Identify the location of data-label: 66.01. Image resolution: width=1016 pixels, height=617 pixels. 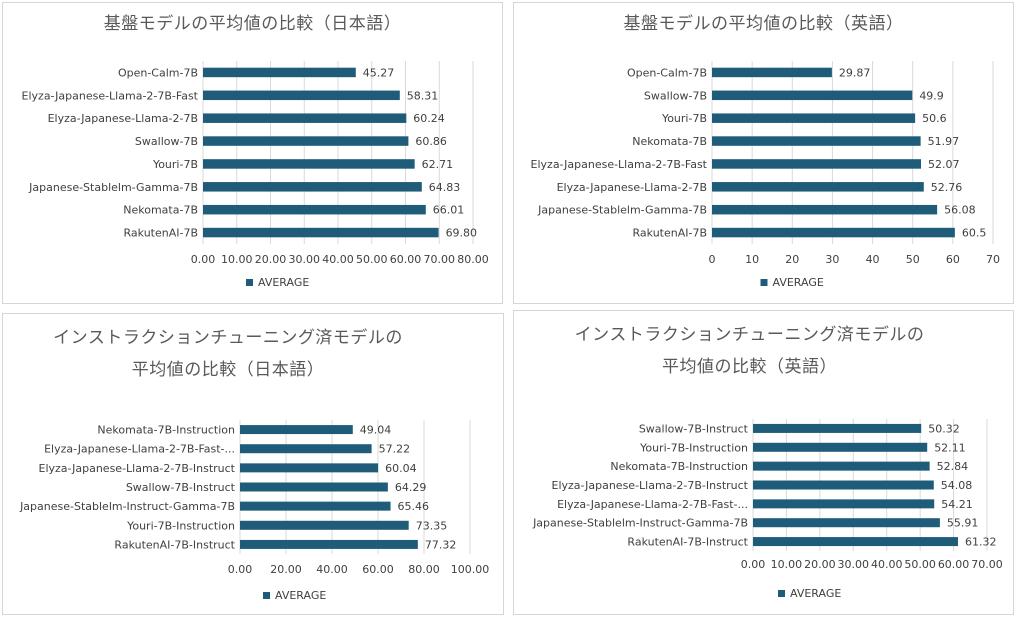
(449, 210).